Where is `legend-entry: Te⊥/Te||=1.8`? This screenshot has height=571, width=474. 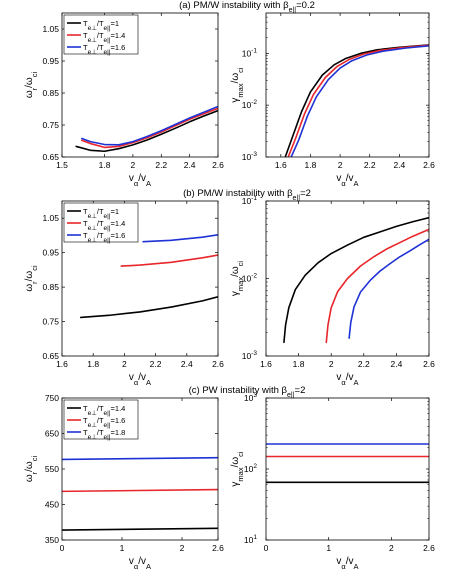 legend-entry: Te⊥/Te||=1.8 is located at coordinates (104, 434).